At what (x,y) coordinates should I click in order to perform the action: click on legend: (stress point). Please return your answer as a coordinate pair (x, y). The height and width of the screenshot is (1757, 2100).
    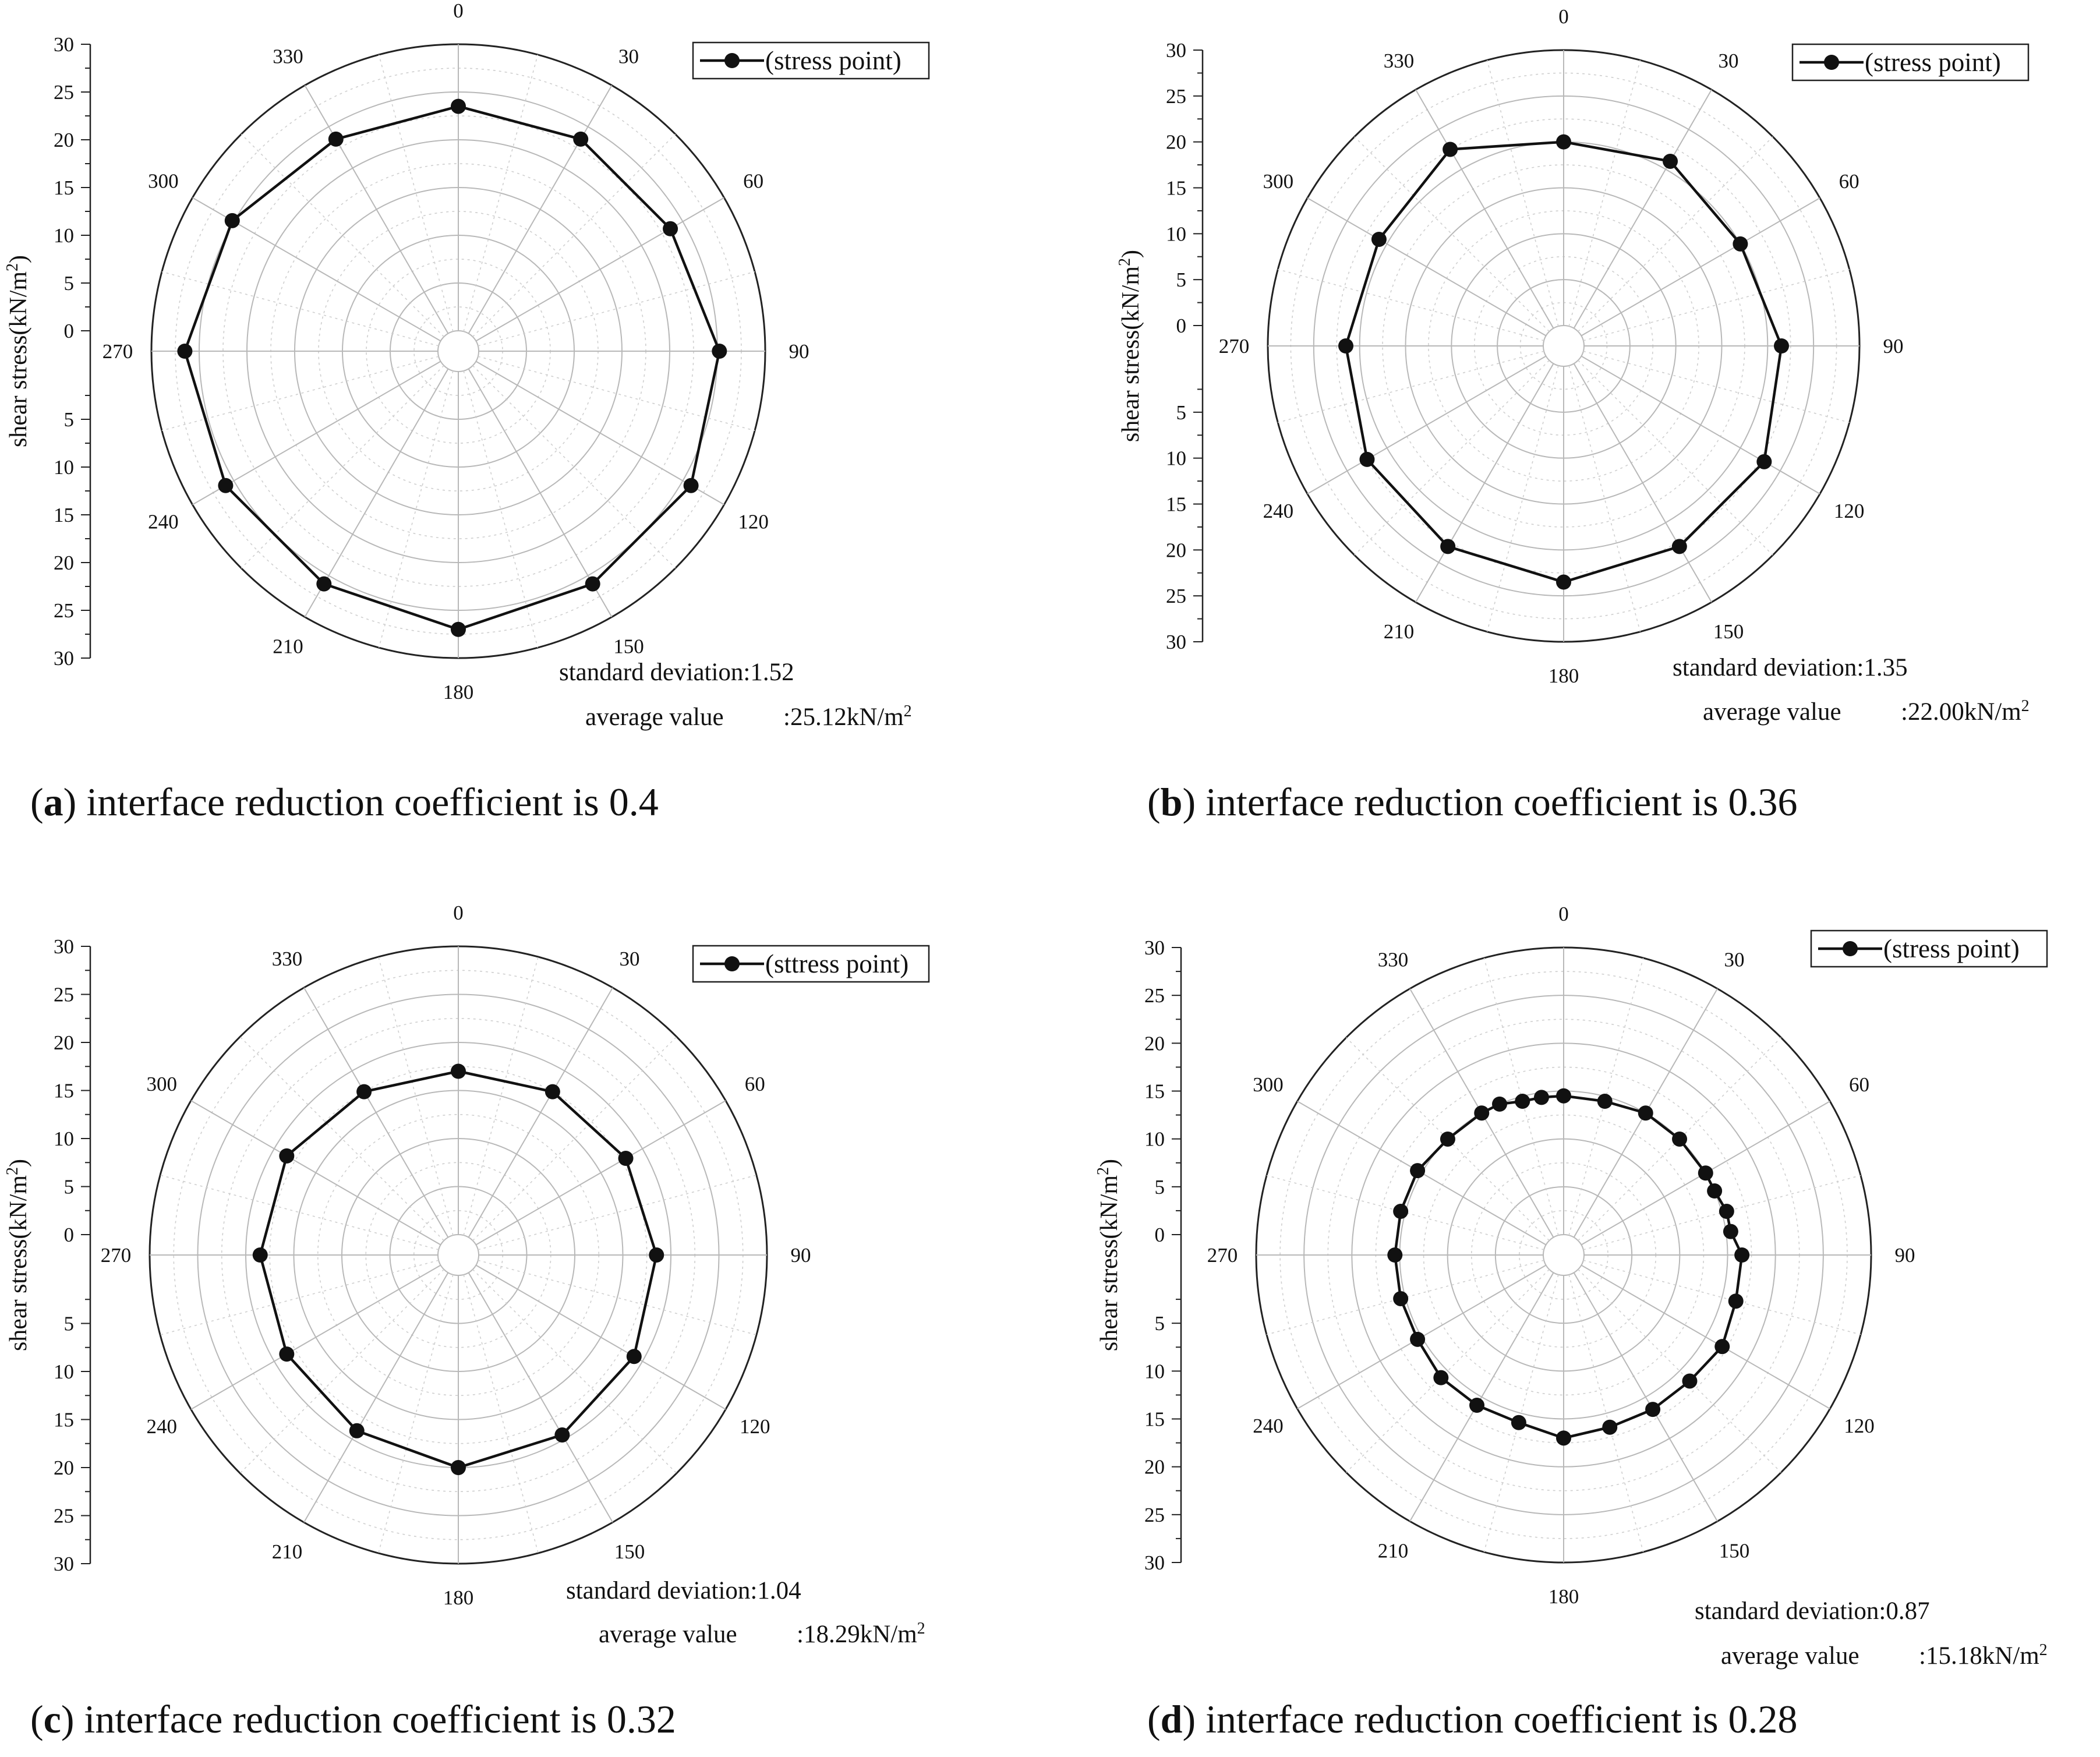
    Looking at the image, I should click on (811, 60).